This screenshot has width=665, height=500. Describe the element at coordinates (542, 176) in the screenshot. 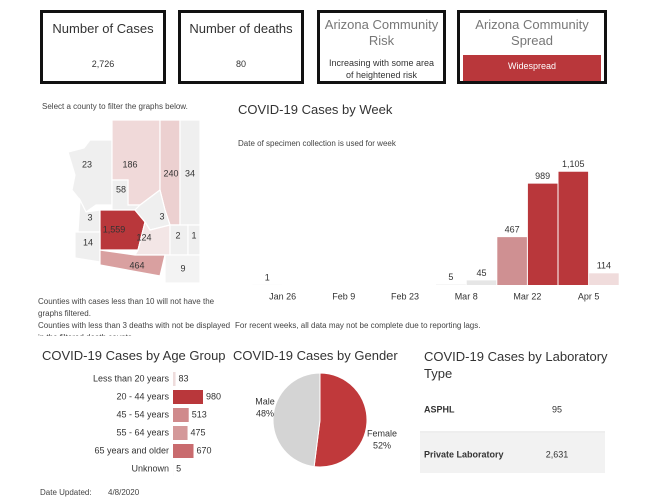

I see `value-label: 989` at that location.